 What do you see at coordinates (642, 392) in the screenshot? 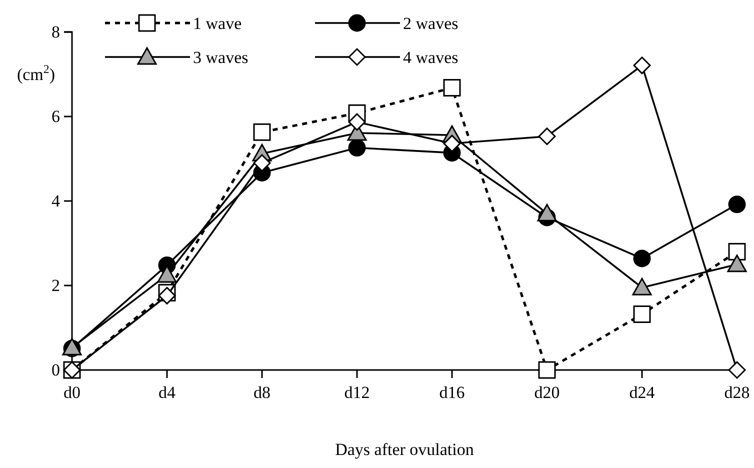
I see `x-tick-label: d24` at bounding box center [642, 392].